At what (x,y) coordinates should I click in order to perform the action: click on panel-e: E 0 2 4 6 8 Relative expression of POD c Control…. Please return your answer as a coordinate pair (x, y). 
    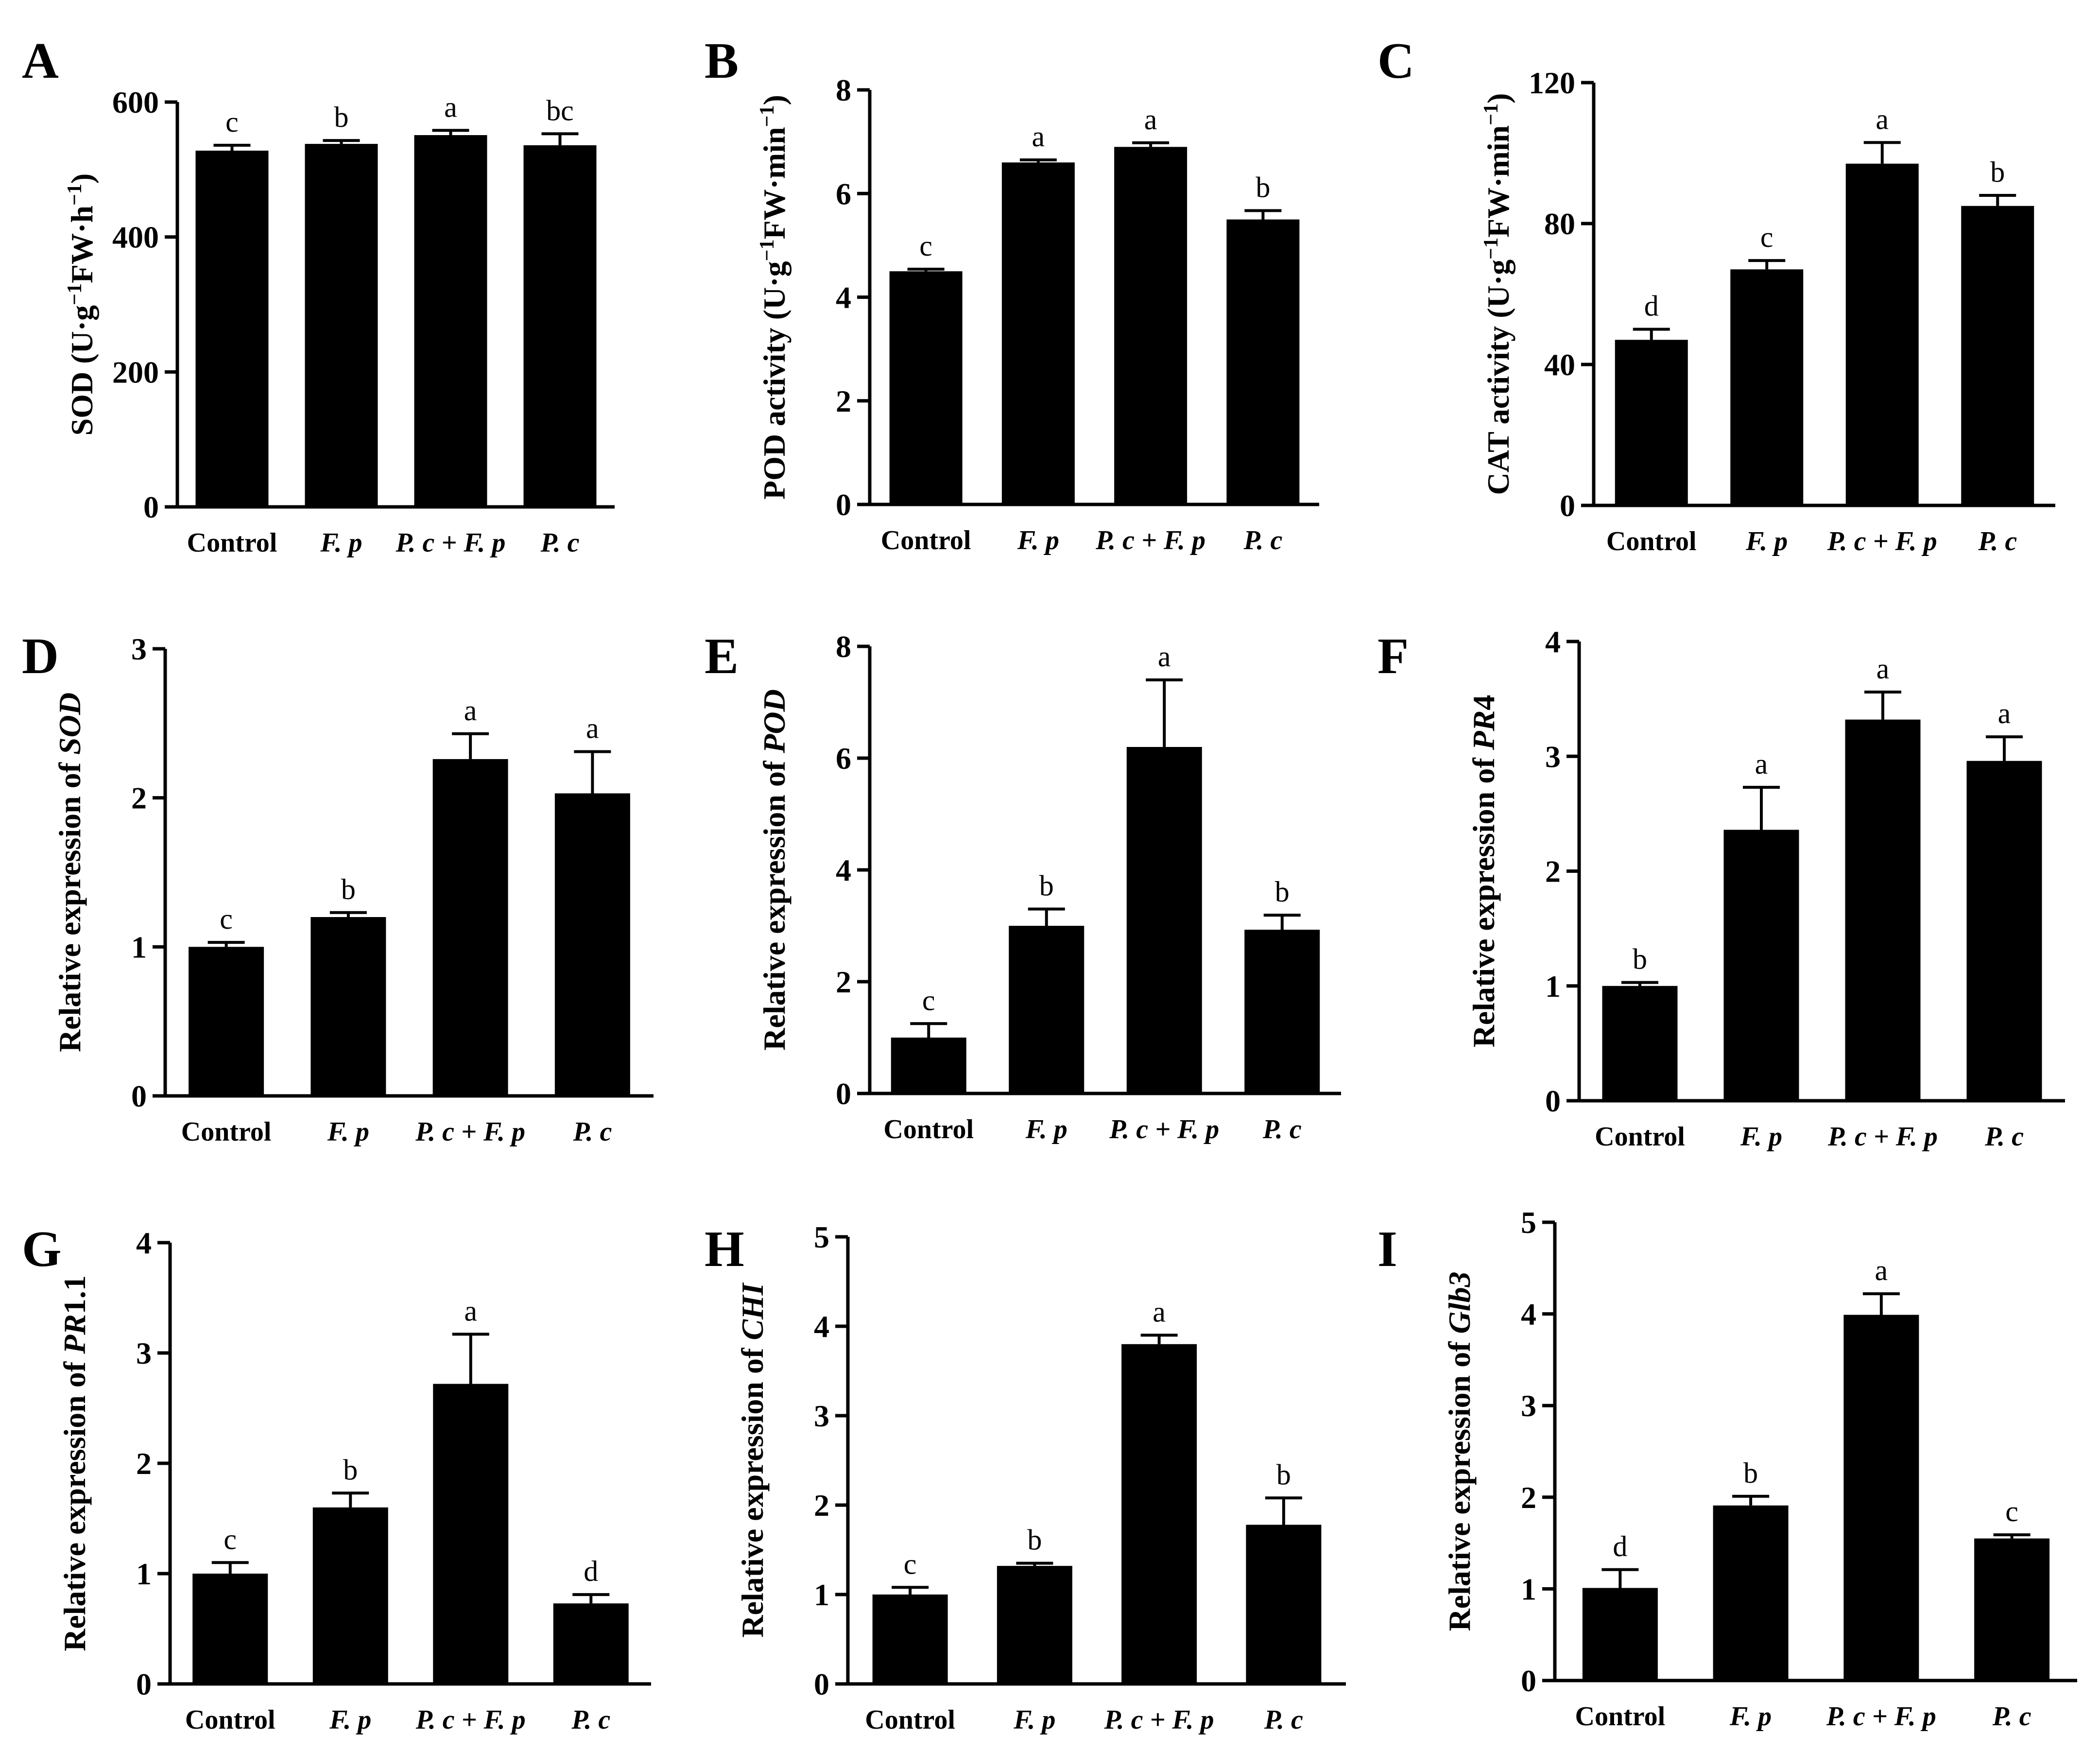
    Looking at the image, I should click on (1023, 886).